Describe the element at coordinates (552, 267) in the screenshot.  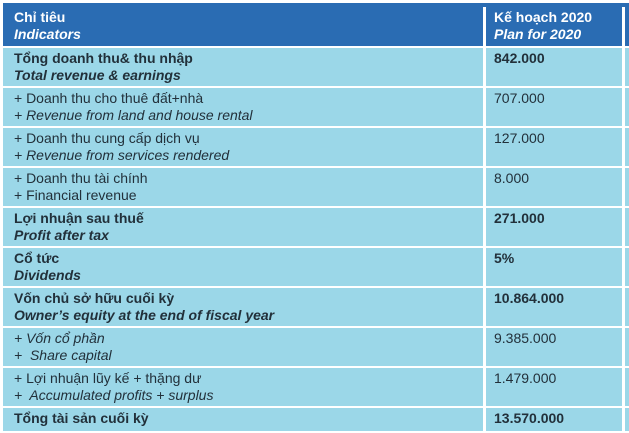
I see `value-cell: 5%` at that location.